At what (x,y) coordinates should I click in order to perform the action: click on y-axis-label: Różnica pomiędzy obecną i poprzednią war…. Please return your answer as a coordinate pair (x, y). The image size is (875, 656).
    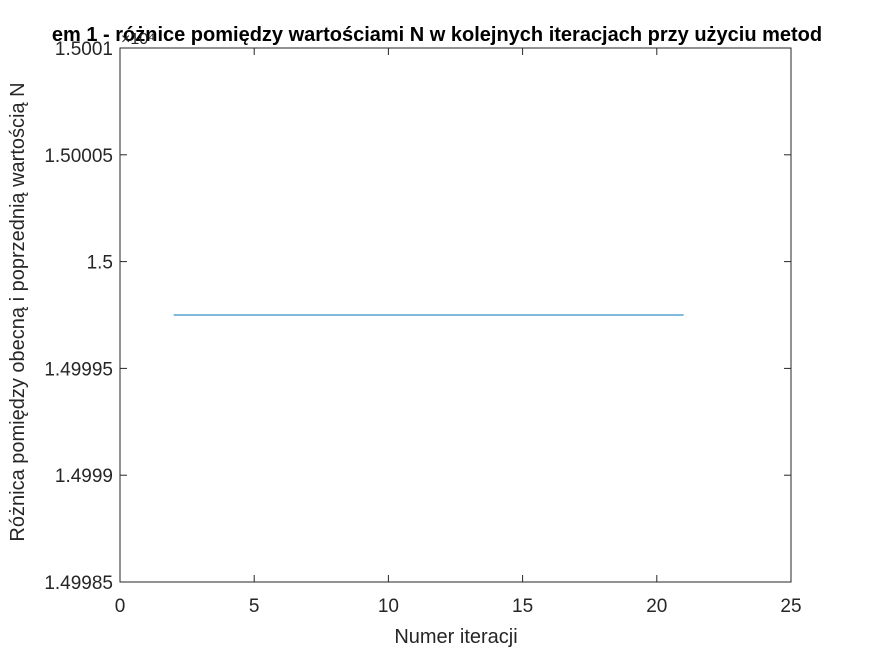
    Looking at the image, I should click on (18, 311).